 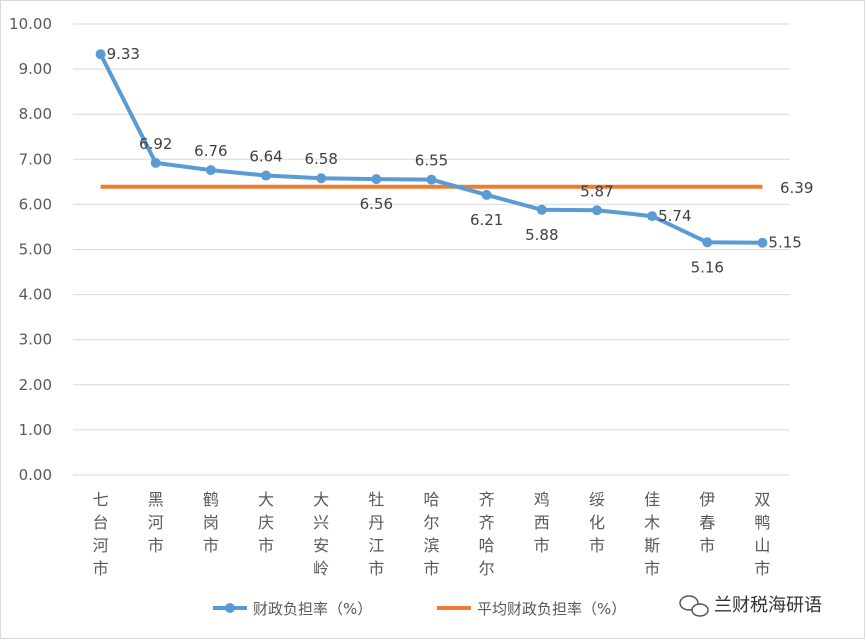 I want to click on data-label: 9.33, so click(x=123, y=54).